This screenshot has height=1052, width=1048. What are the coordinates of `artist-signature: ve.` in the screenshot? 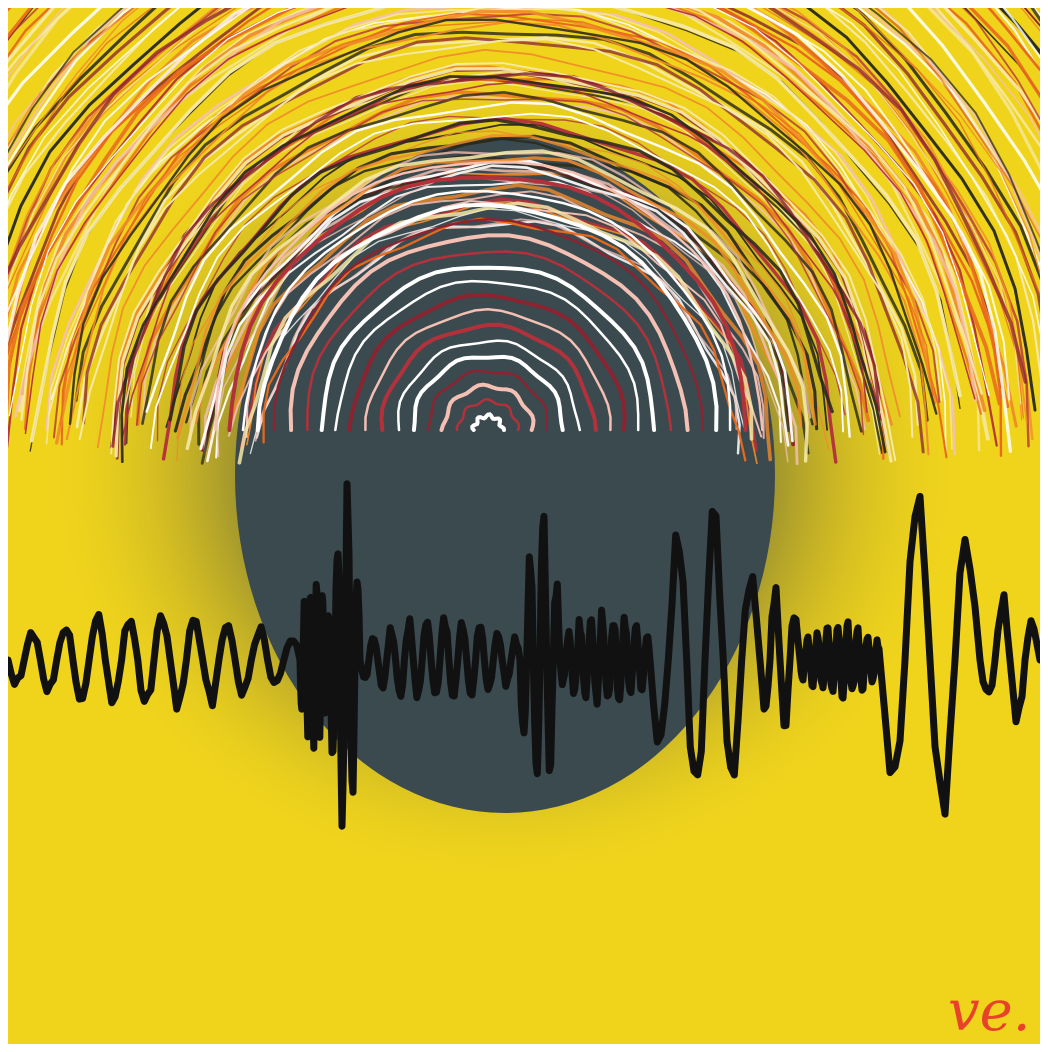 It's located at (989, 1011).